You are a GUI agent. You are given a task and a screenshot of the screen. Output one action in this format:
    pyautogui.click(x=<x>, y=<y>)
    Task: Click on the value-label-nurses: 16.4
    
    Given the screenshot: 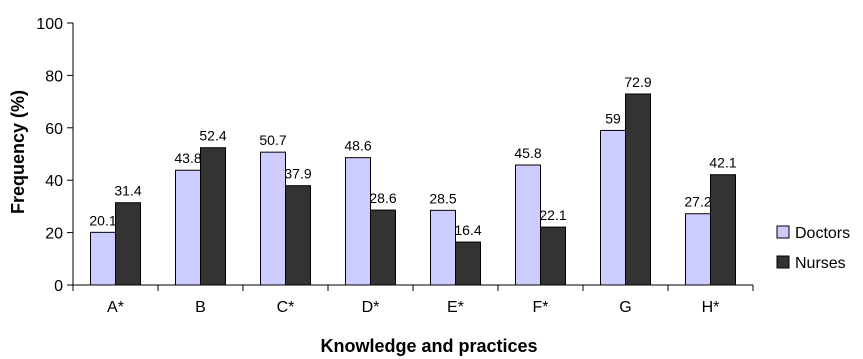 What is the action you would take?
    pyautogui.click(x=467, y=230)
    